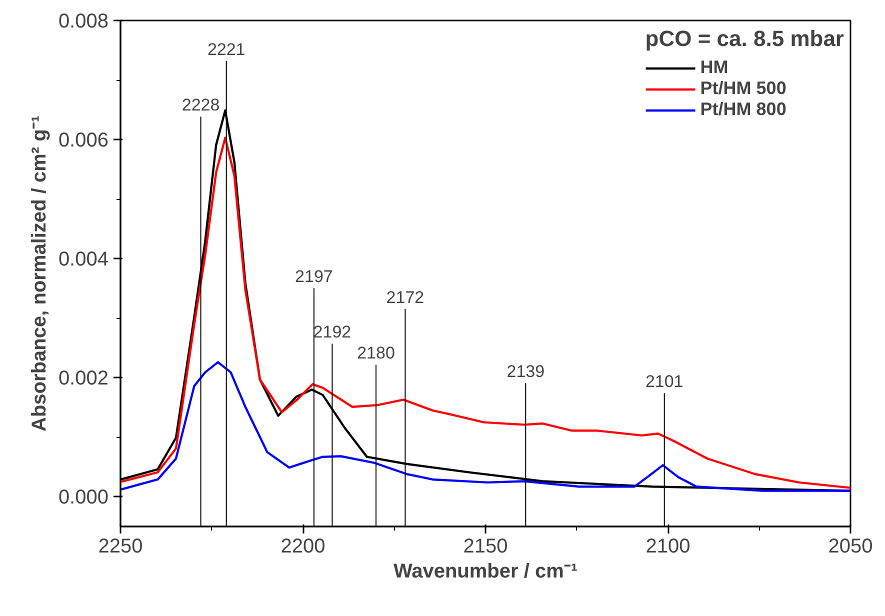 This screenshot has width=885, height=616. I want to click on x-tick-label: 2200, so click(303, 547).